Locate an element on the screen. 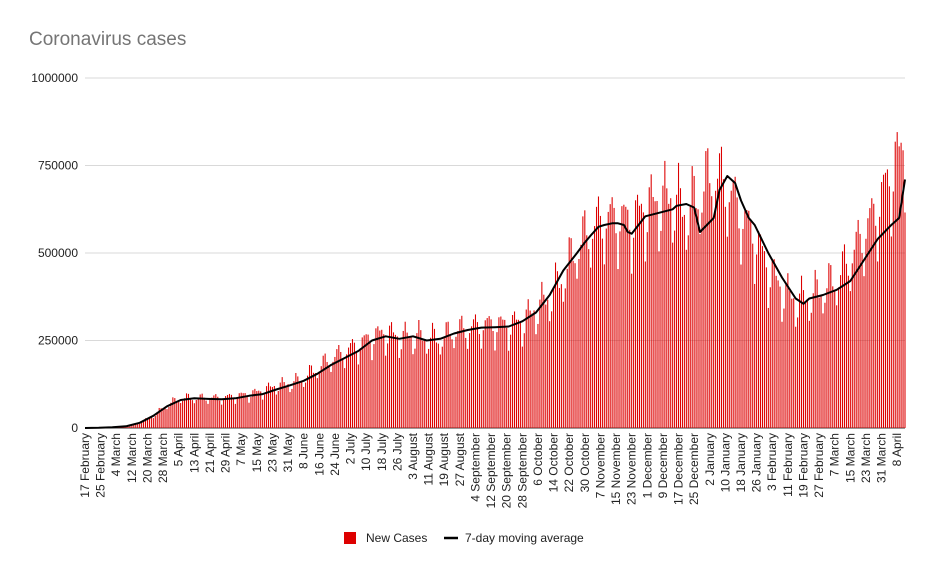 The image size is (932, 574). x-tick-label: 3 August is located at coordinates (413, 455).